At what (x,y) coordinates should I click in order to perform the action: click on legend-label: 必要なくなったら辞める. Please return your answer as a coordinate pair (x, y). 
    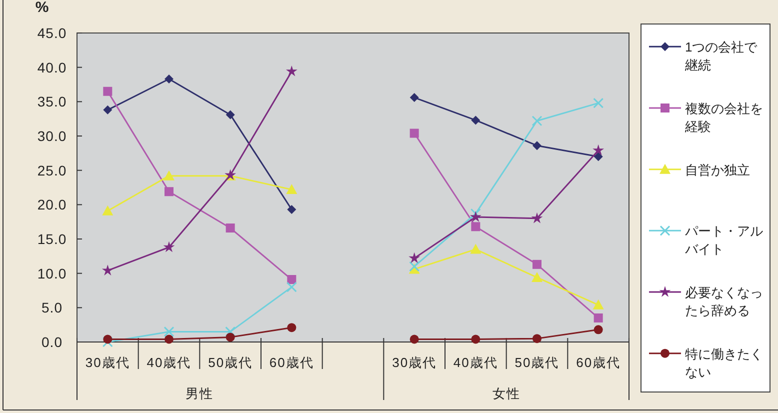
    Looking at the image, I should click on (724, 301).